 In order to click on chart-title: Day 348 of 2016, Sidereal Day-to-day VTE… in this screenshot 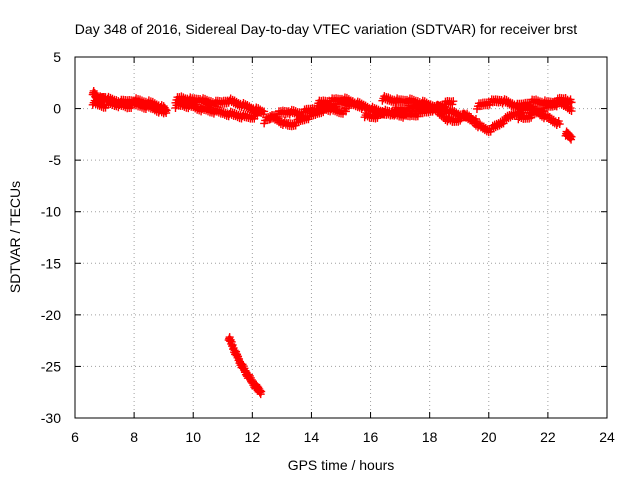, I will do `click(326, 29)`.